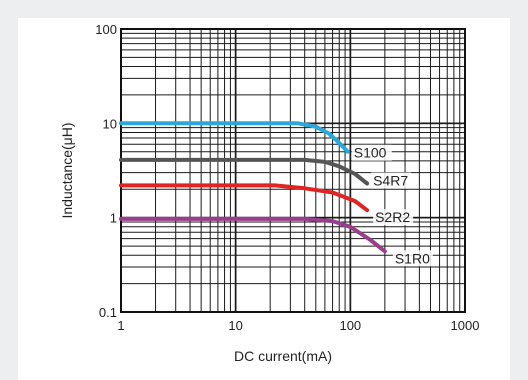 The width and height of the screenshot is (528, 380). What do you see at coordinates (108, 312) in the screenshot?
I see `y-tick-label: 0.1` at bounding box center [108, 312].